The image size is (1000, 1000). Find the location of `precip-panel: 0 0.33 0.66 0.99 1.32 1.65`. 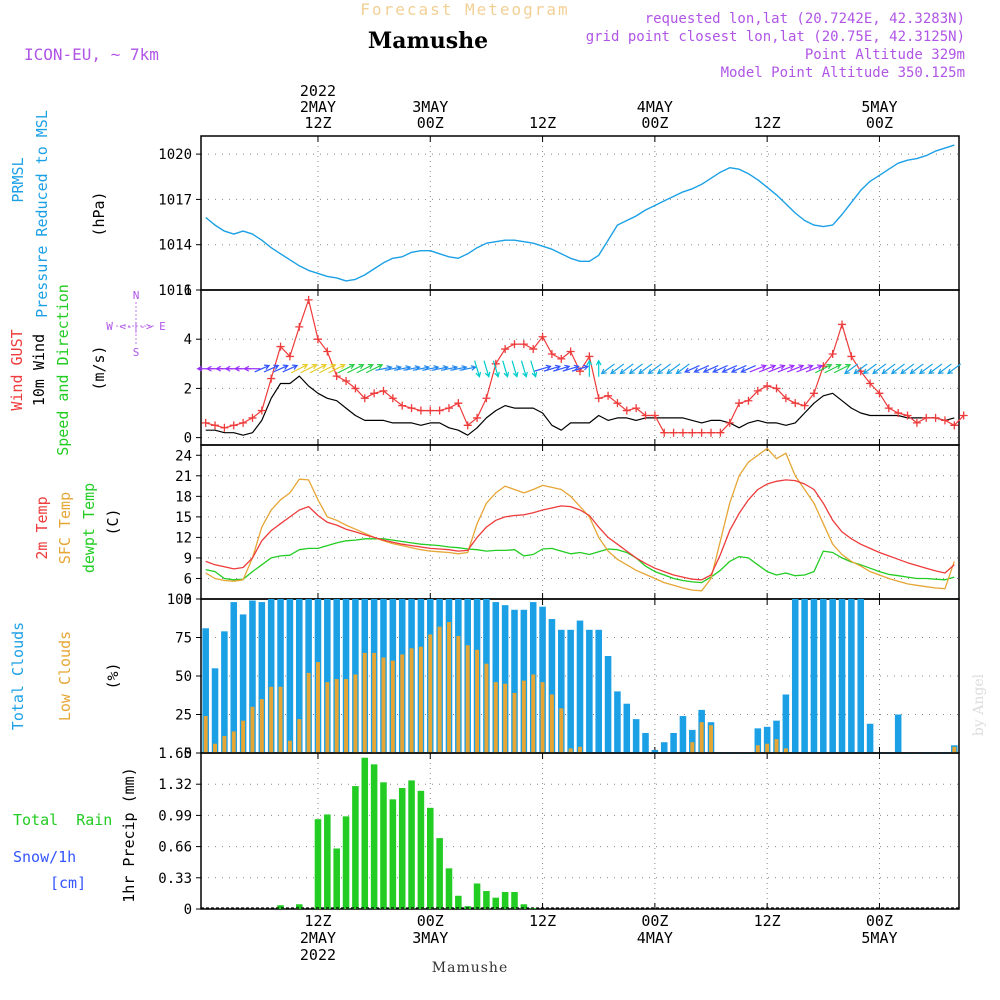

precip-panel: 0 0.33 0.66 0.99 1.32 1.65 is located at coordinates (559, 832).